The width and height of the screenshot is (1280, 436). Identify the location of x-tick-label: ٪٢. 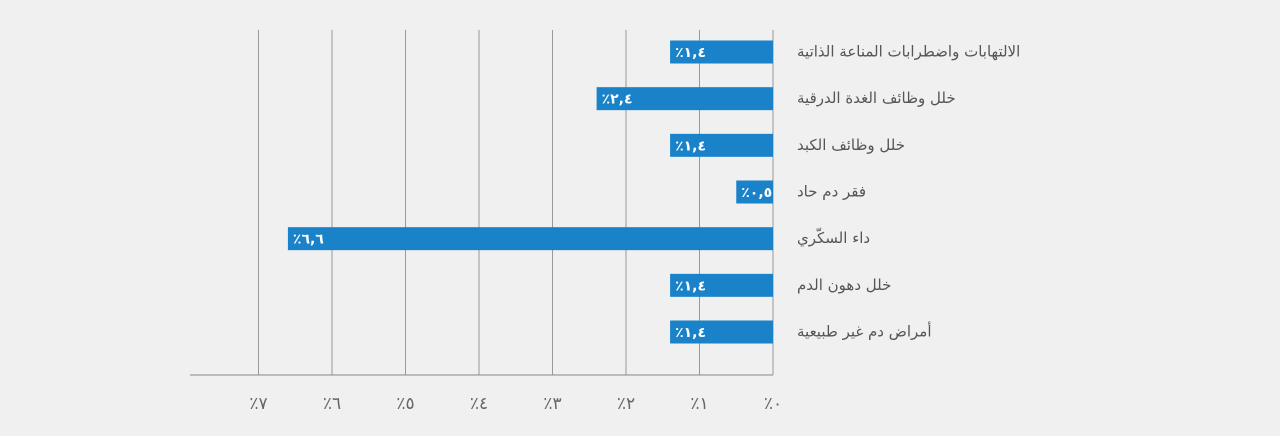
(626, 404).